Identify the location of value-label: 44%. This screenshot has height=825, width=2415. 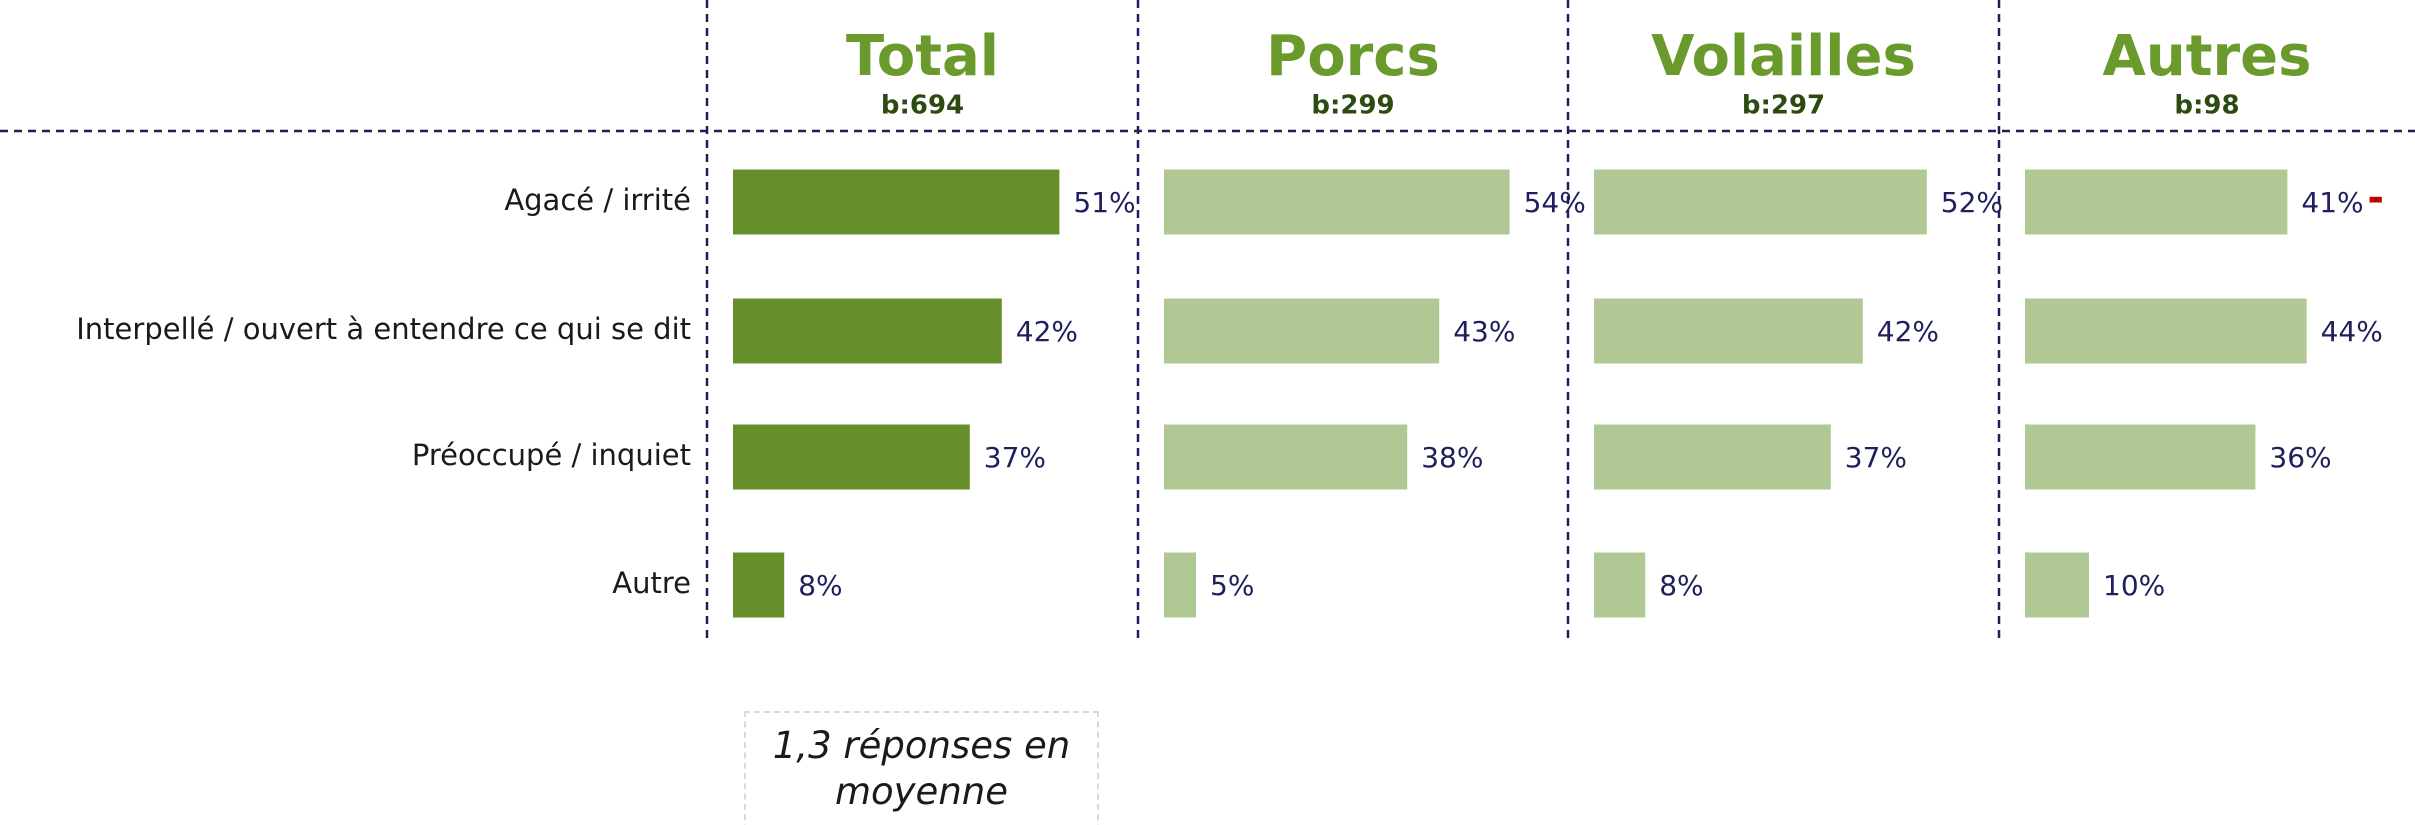
(2352, 331).